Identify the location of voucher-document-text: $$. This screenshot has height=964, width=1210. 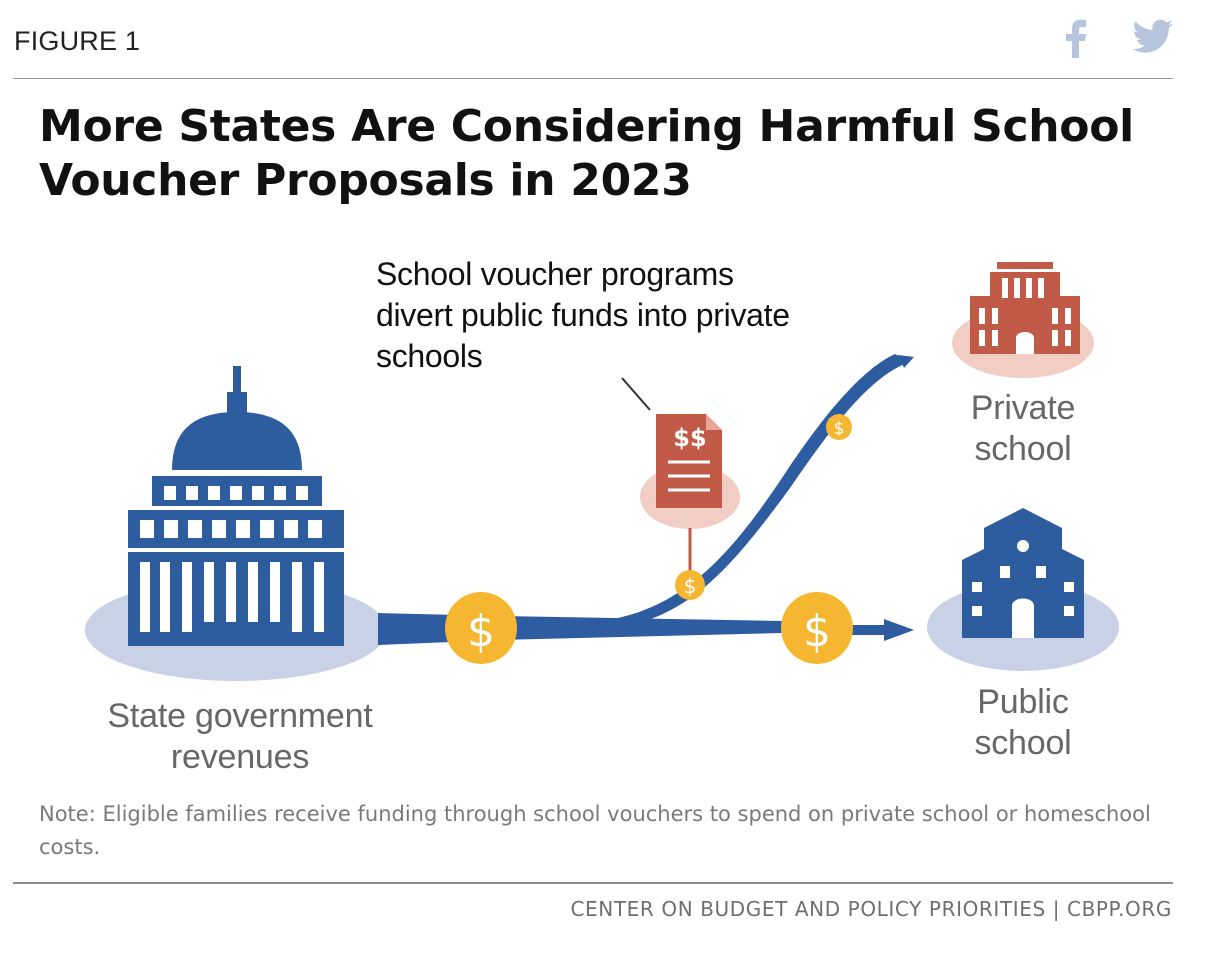
(689, 438).